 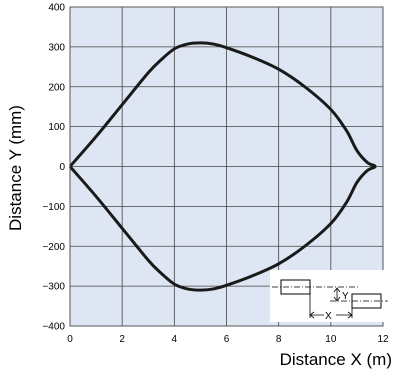 I want to click on inset-x-arrowheads, so click(x=331, y=315).